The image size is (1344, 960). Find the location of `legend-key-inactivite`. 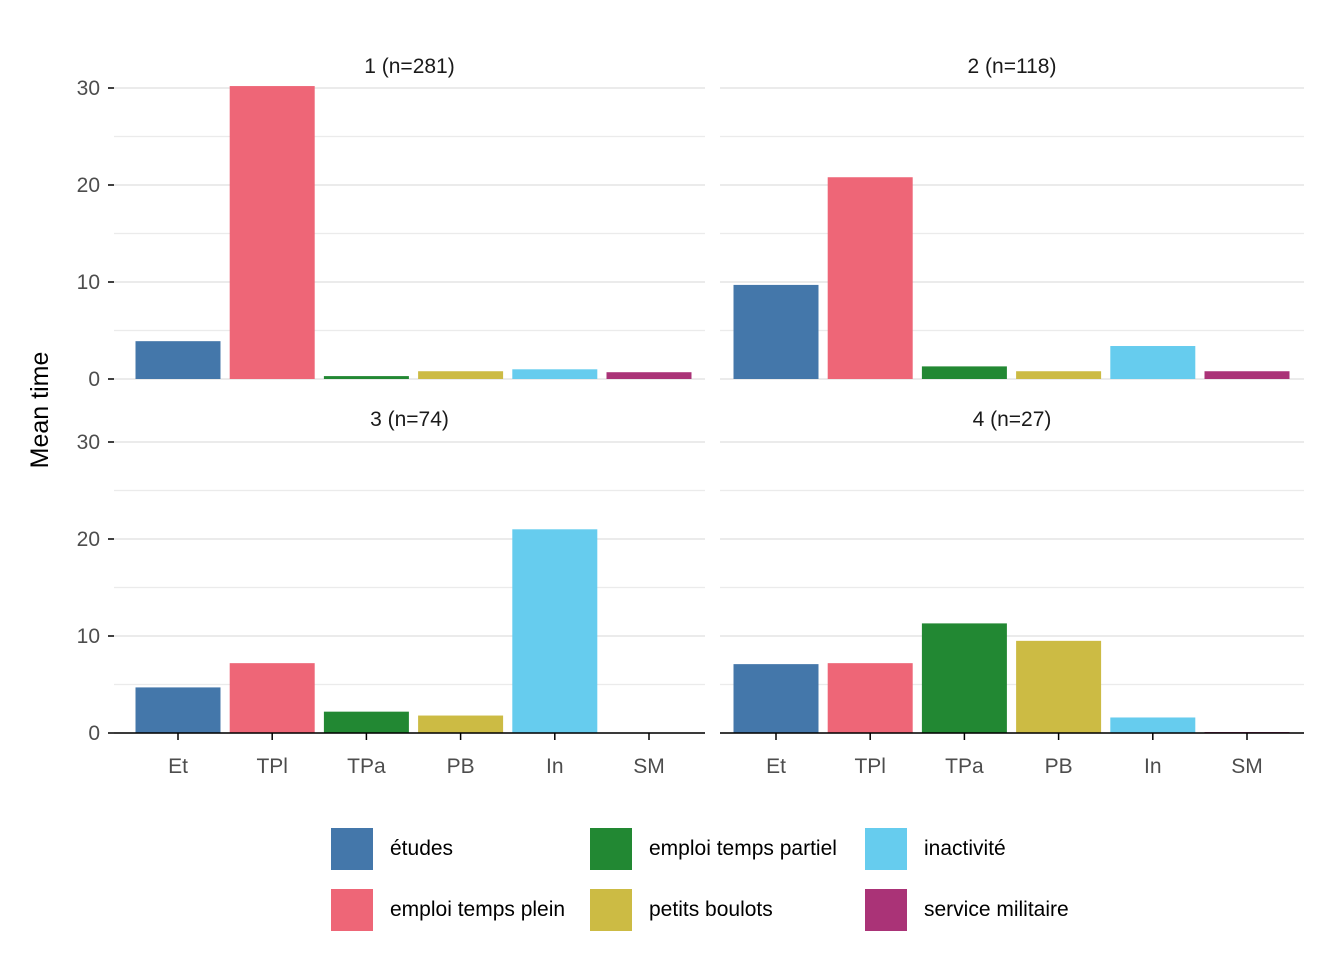

legend-key-inactivite is located at coordinates (886, 849).